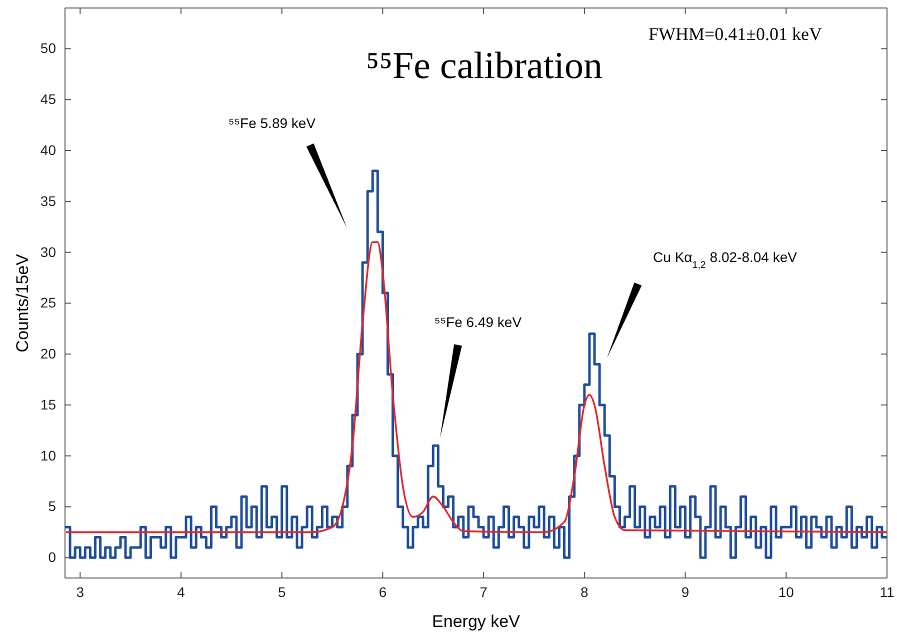 The width and height of the screenshot is (897, 632). I want to click on x-axis-title: Energy keV, so click(476, 621).